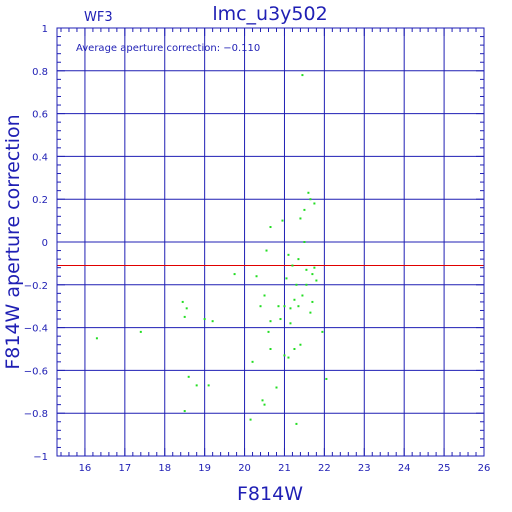 This screenshot has height=512, width=512. Describe the element at coordinates (164, 468) in the screenshot. I see `x-tick-label-2: 18` at that location.